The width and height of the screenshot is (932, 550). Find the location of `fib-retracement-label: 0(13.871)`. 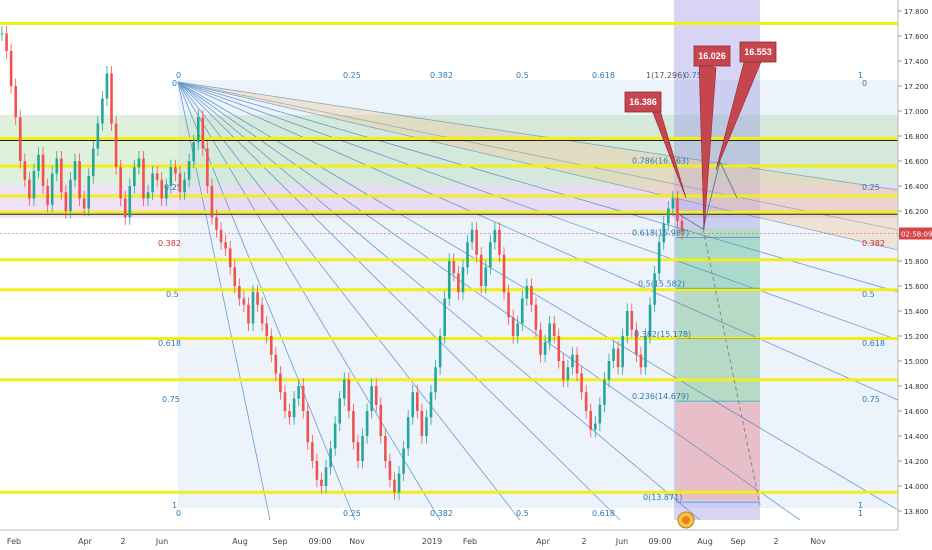

fib-retracement-label: 0(13.871) is located at coordinates (662, 497).